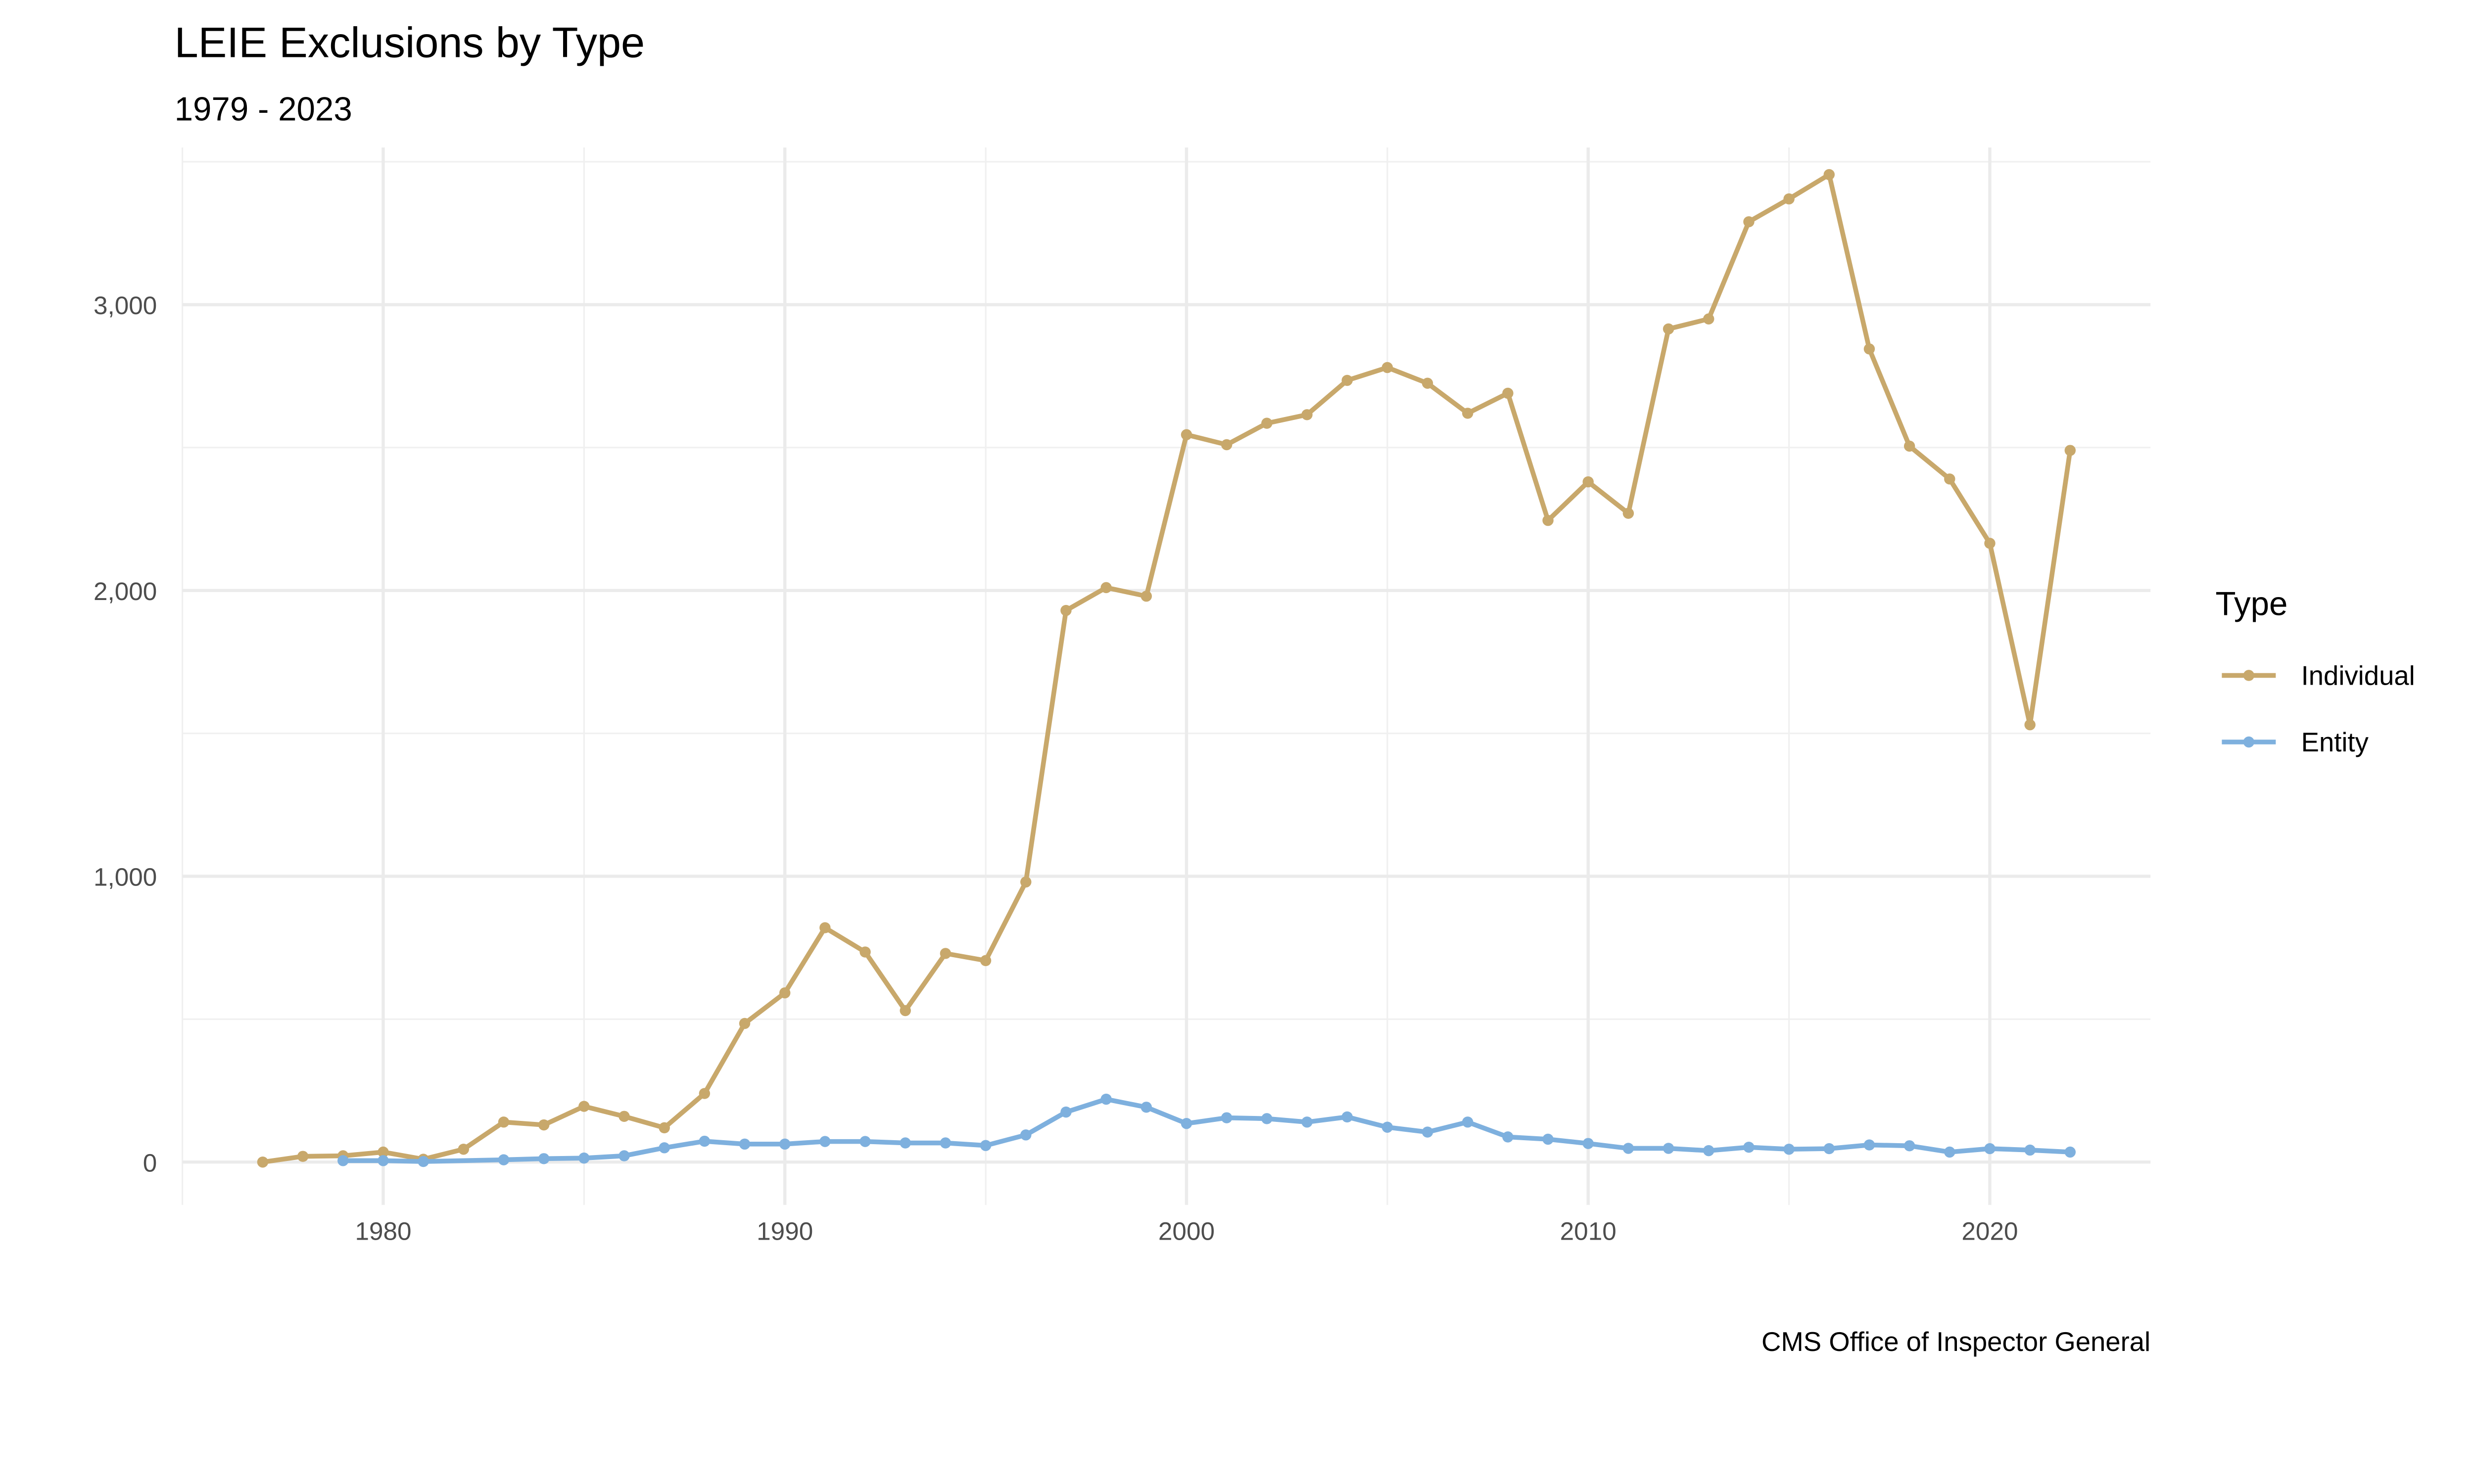  What do you see at coordinates (264, 109) in the screenshot?
I see `chart-subtitle: 1979 - 2023` at bounding box center [264, 109].